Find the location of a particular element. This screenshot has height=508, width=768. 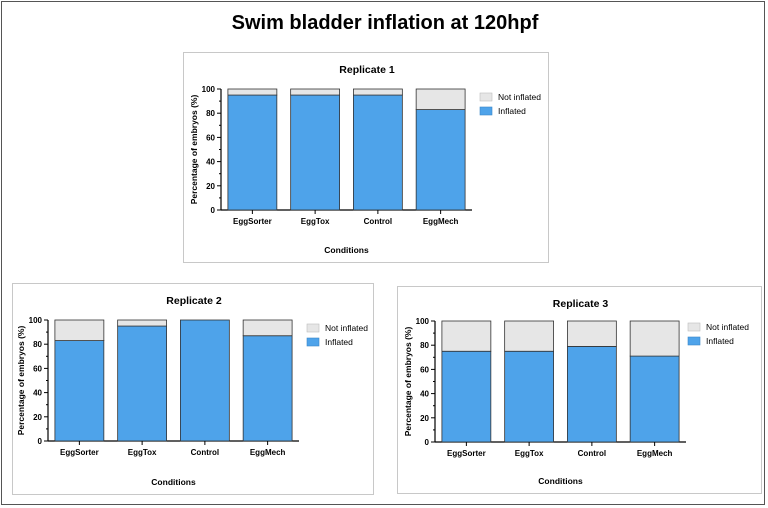

chart-title: Replicate 3 is located at coordinates (581, 304).